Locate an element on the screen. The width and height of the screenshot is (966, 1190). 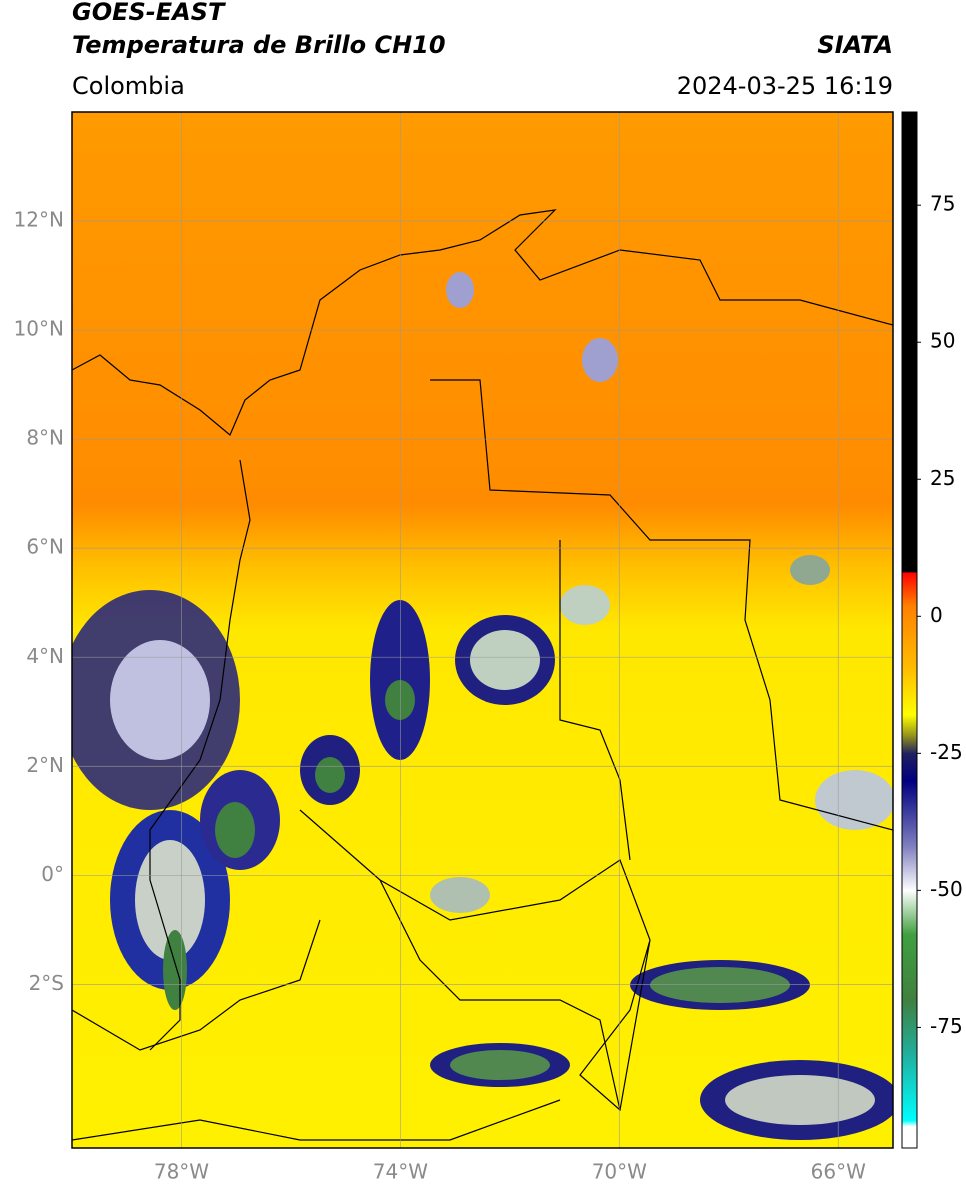
title: GOES-EAST is located at coordinates (149, 13).